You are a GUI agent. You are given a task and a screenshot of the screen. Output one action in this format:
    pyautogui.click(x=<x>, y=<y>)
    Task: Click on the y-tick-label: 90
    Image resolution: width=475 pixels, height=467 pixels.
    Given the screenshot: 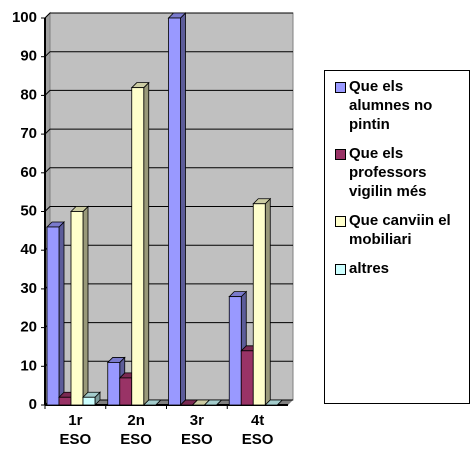 What is the action you would take?
    pyautogui.click(x=28, y=56)
    